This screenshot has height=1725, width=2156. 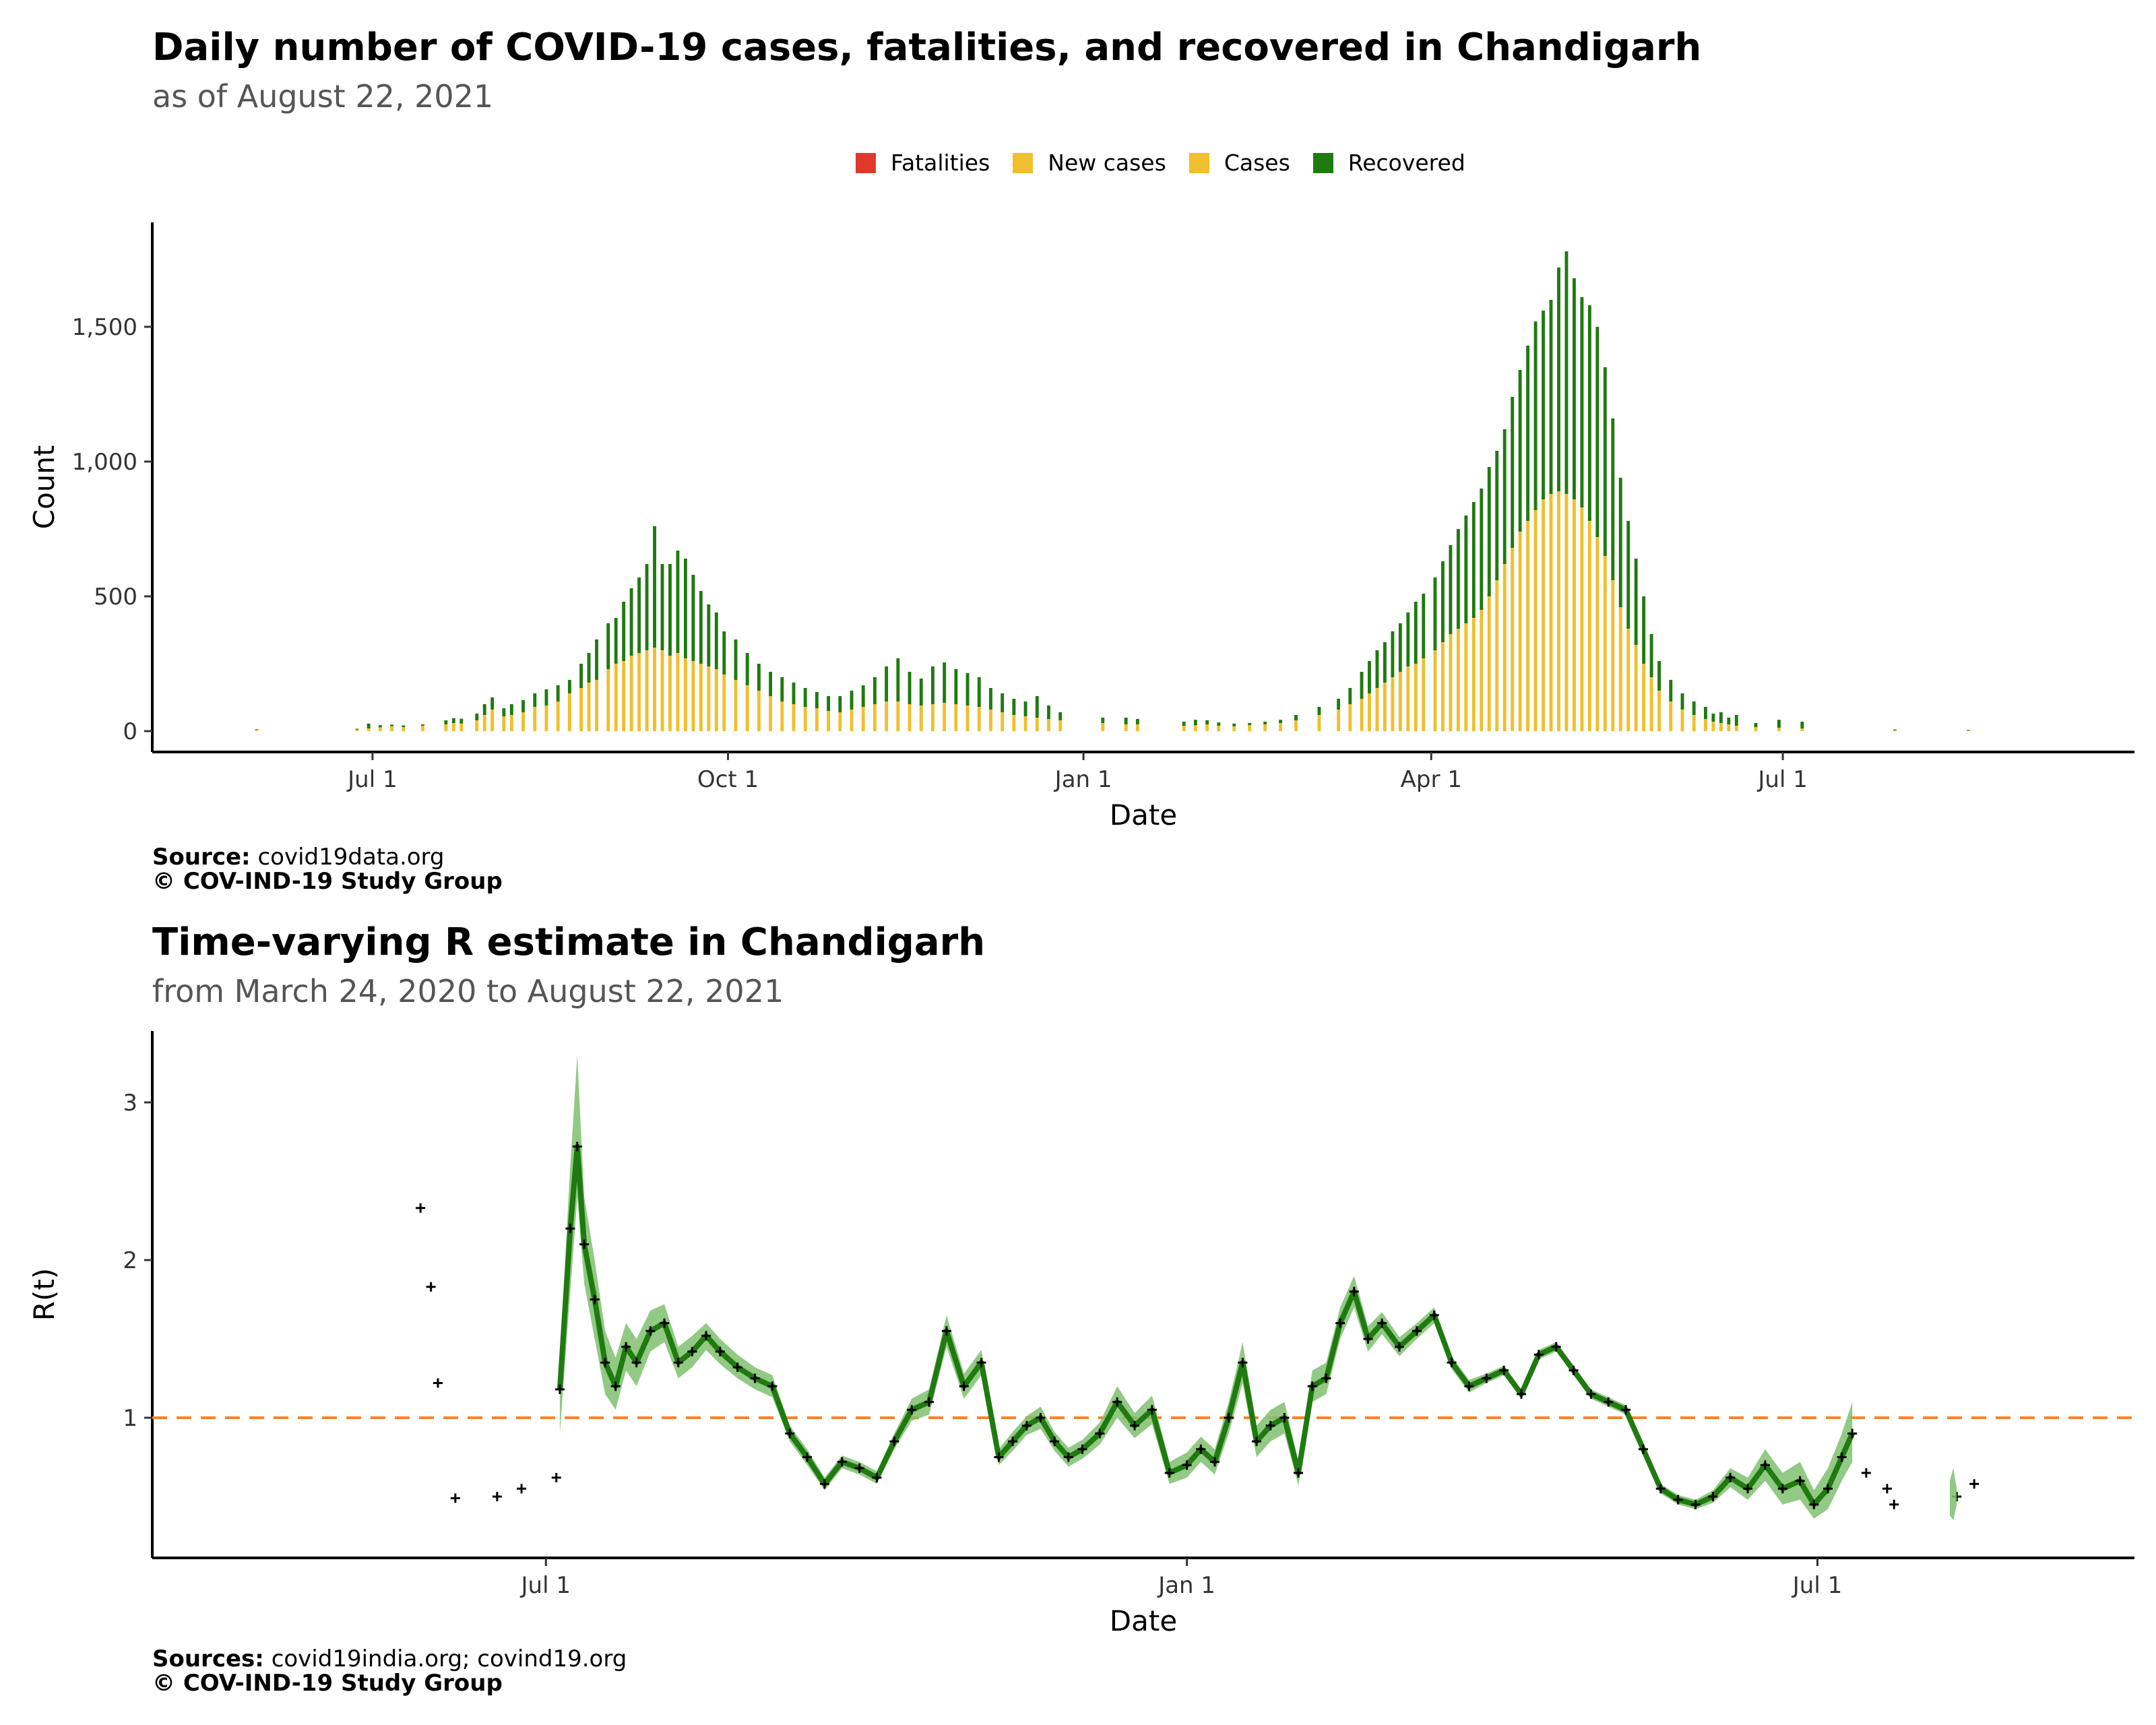 I want to click on bottom-chart-title: Time-varying R estimate in Chandigarh, so click(x=569, y=942).